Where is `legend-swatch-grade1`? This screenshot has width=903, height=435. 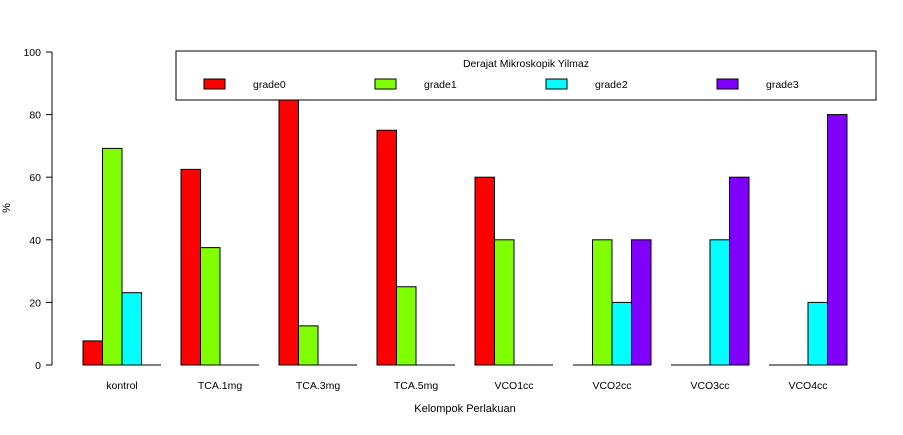 legend-swatch-grade1 is located at coordinates (385, 84).